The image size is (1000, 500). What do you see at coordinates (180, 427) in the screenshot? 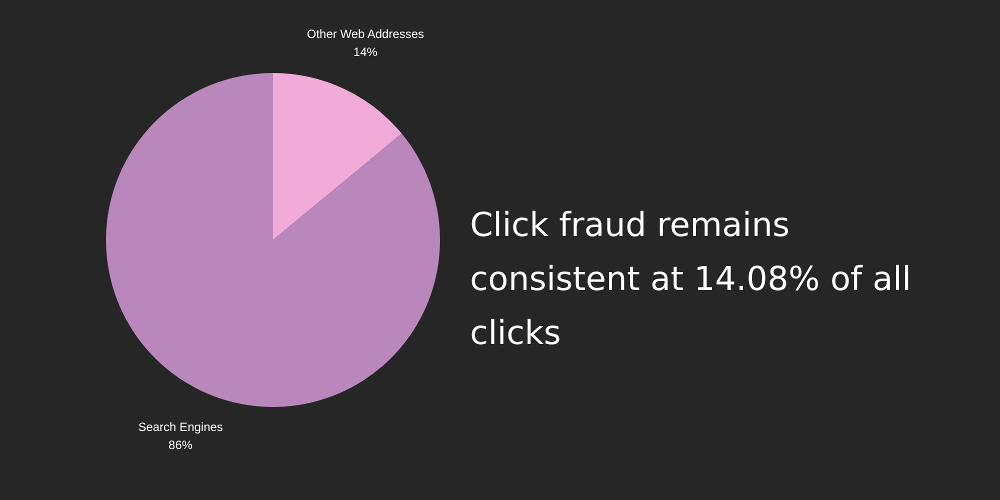
I see `slice-label: Search Engines` at bounding box center [180, 427].